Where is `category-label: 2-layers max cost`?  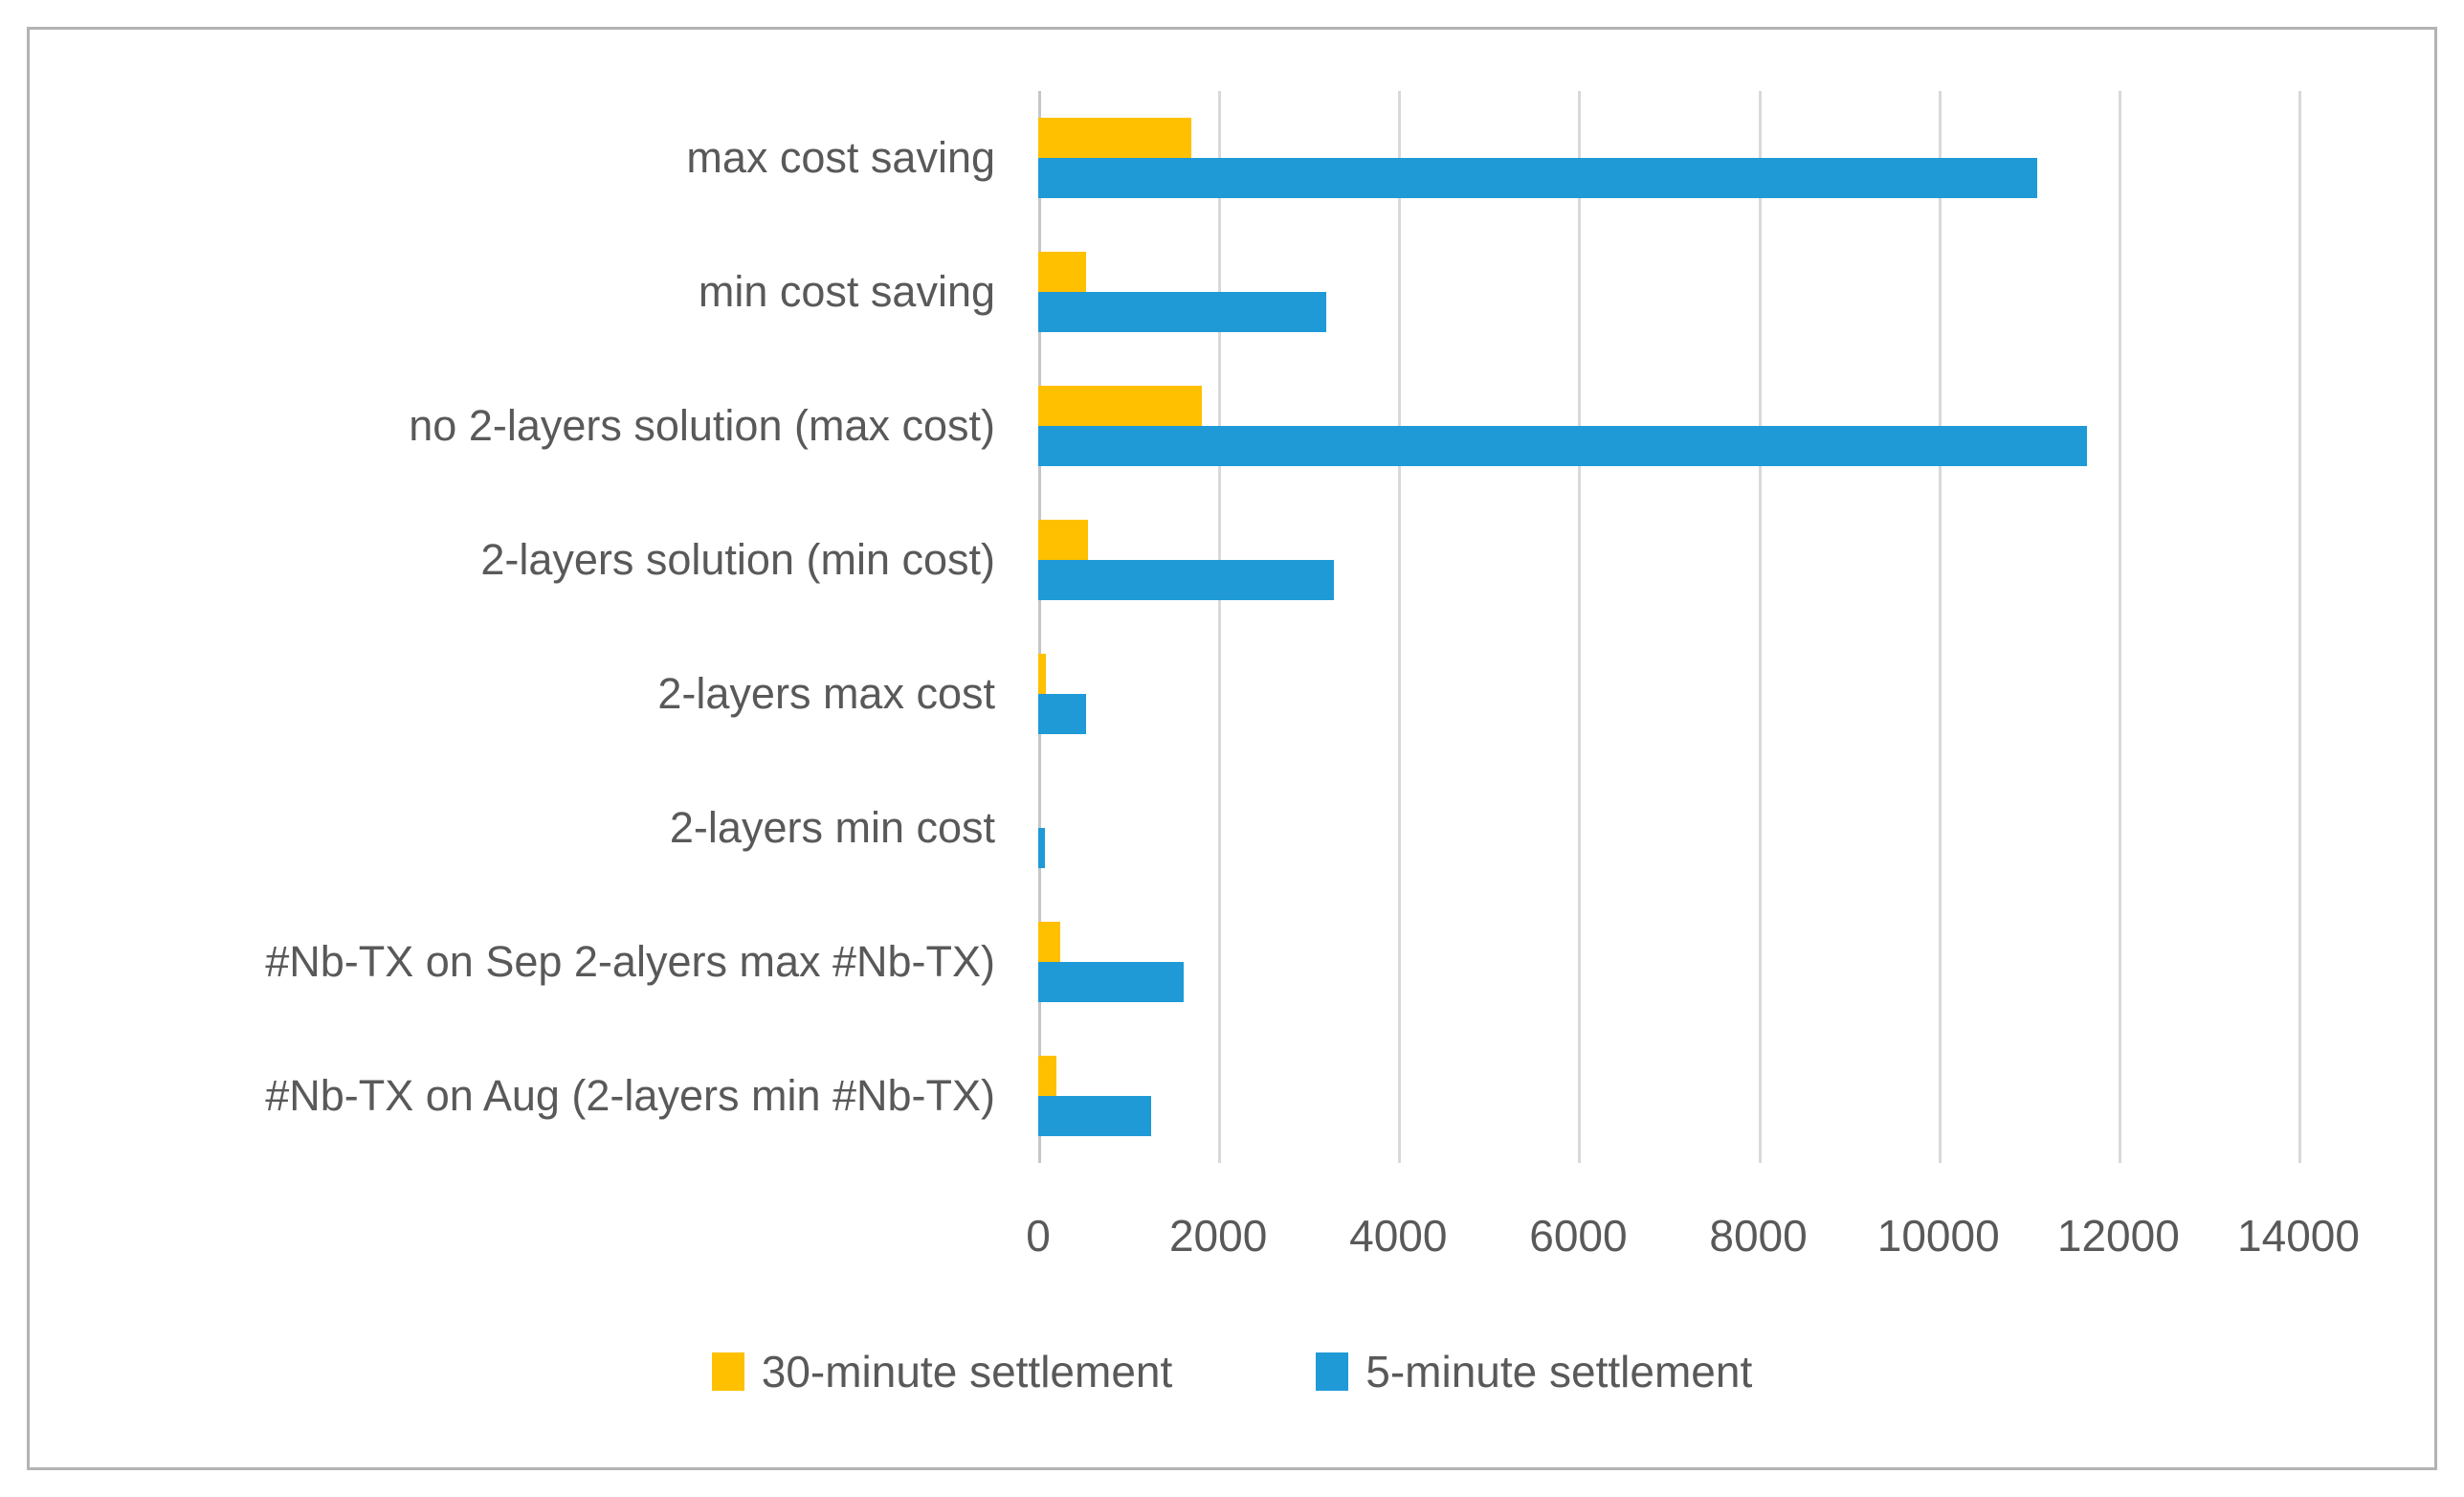
category-label: 2-layers max cost is located at coordinates (826, 694).